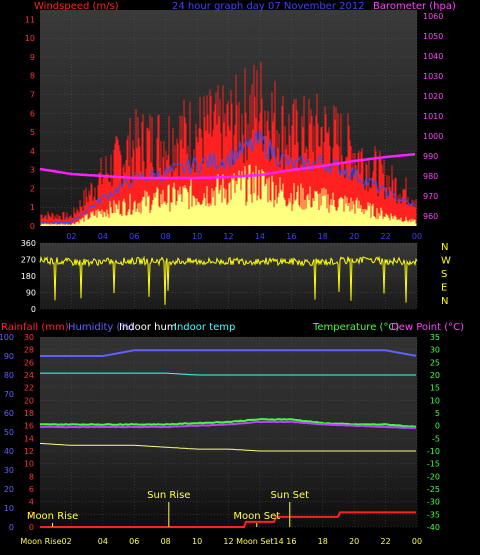  Describe the element at coordinates (166, 236) in the screenshot. I see `wind-x-tick: 08` at that location.